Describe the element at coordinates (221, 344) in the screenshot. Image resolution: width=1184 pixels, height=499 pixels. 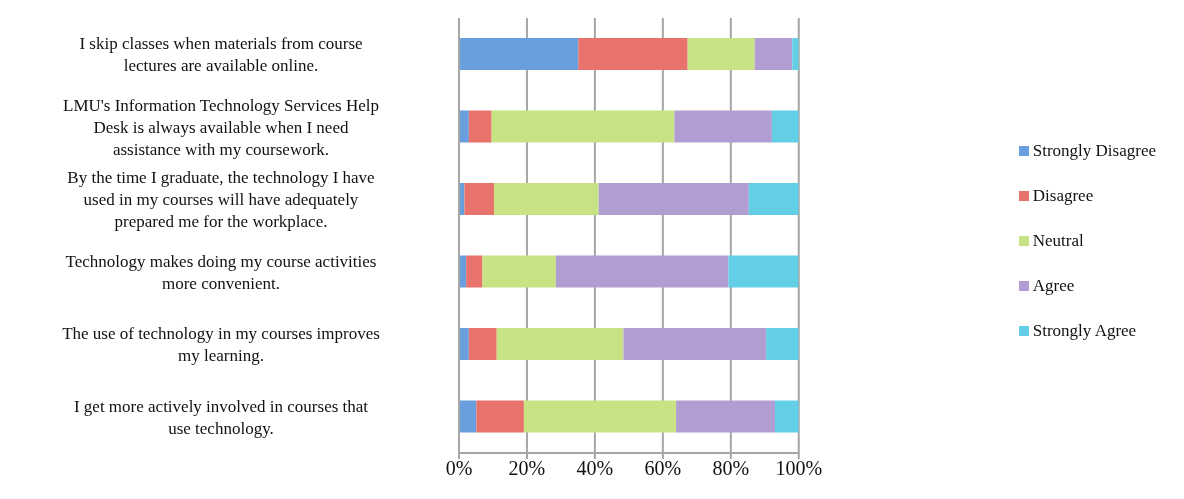
I see `y-tick-label: The use of technology in my courses improves my learning.` at that location.